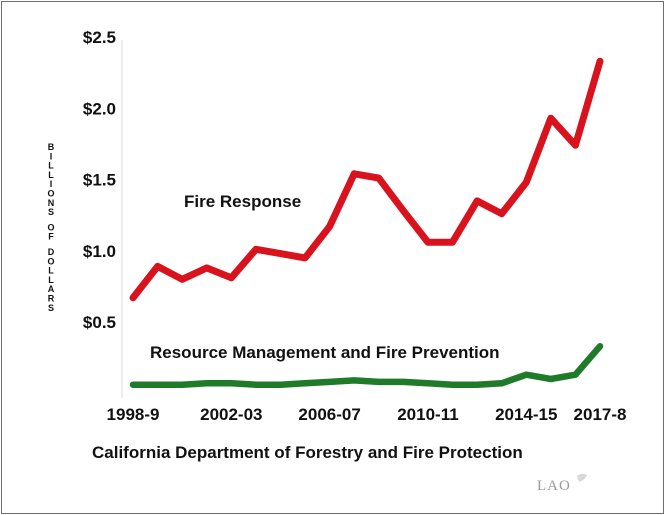 This screenshot has height=515, width=665. What do you see at coordinates (231, 414) in the screenshot?
I see `x-tick-label: 2002-03` at bounding box center [231, 414].